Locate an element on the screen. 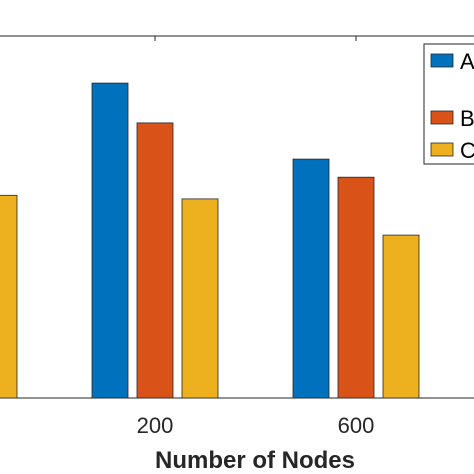 Image resolution: width=474 pixels, height=474 pixels. x-tick-label-600: 600 is located at coordinates (356, 425).